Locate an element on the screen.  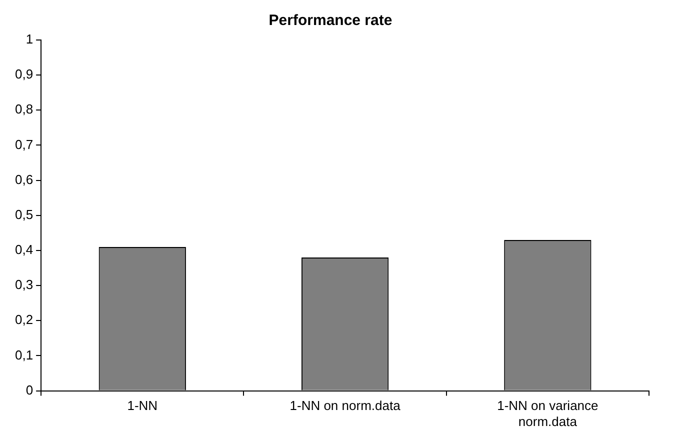
y-tick-label: 0 is located at coordinates (30, 390).